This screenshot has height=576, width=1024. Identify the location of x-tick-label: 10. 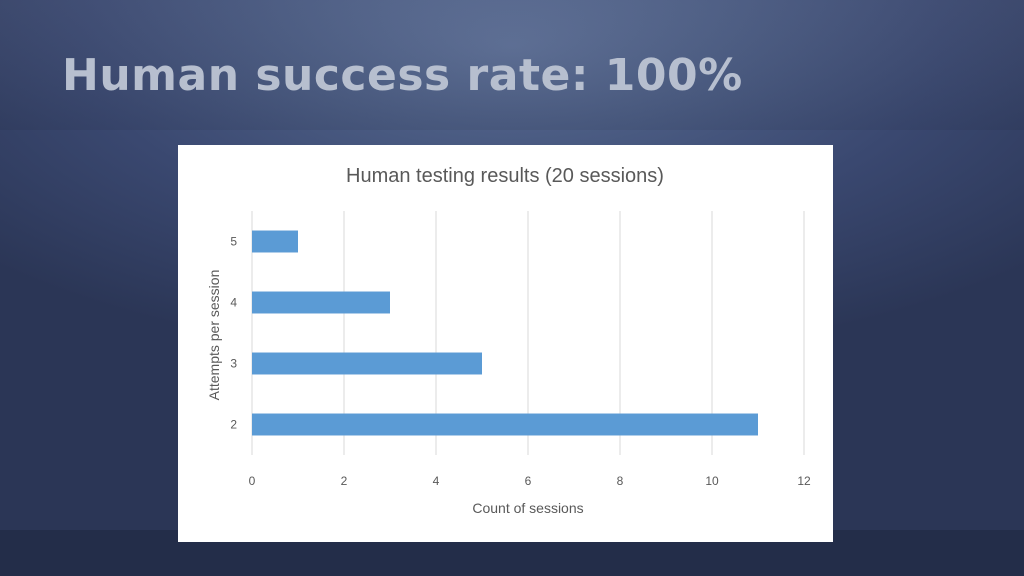
(712, 481).